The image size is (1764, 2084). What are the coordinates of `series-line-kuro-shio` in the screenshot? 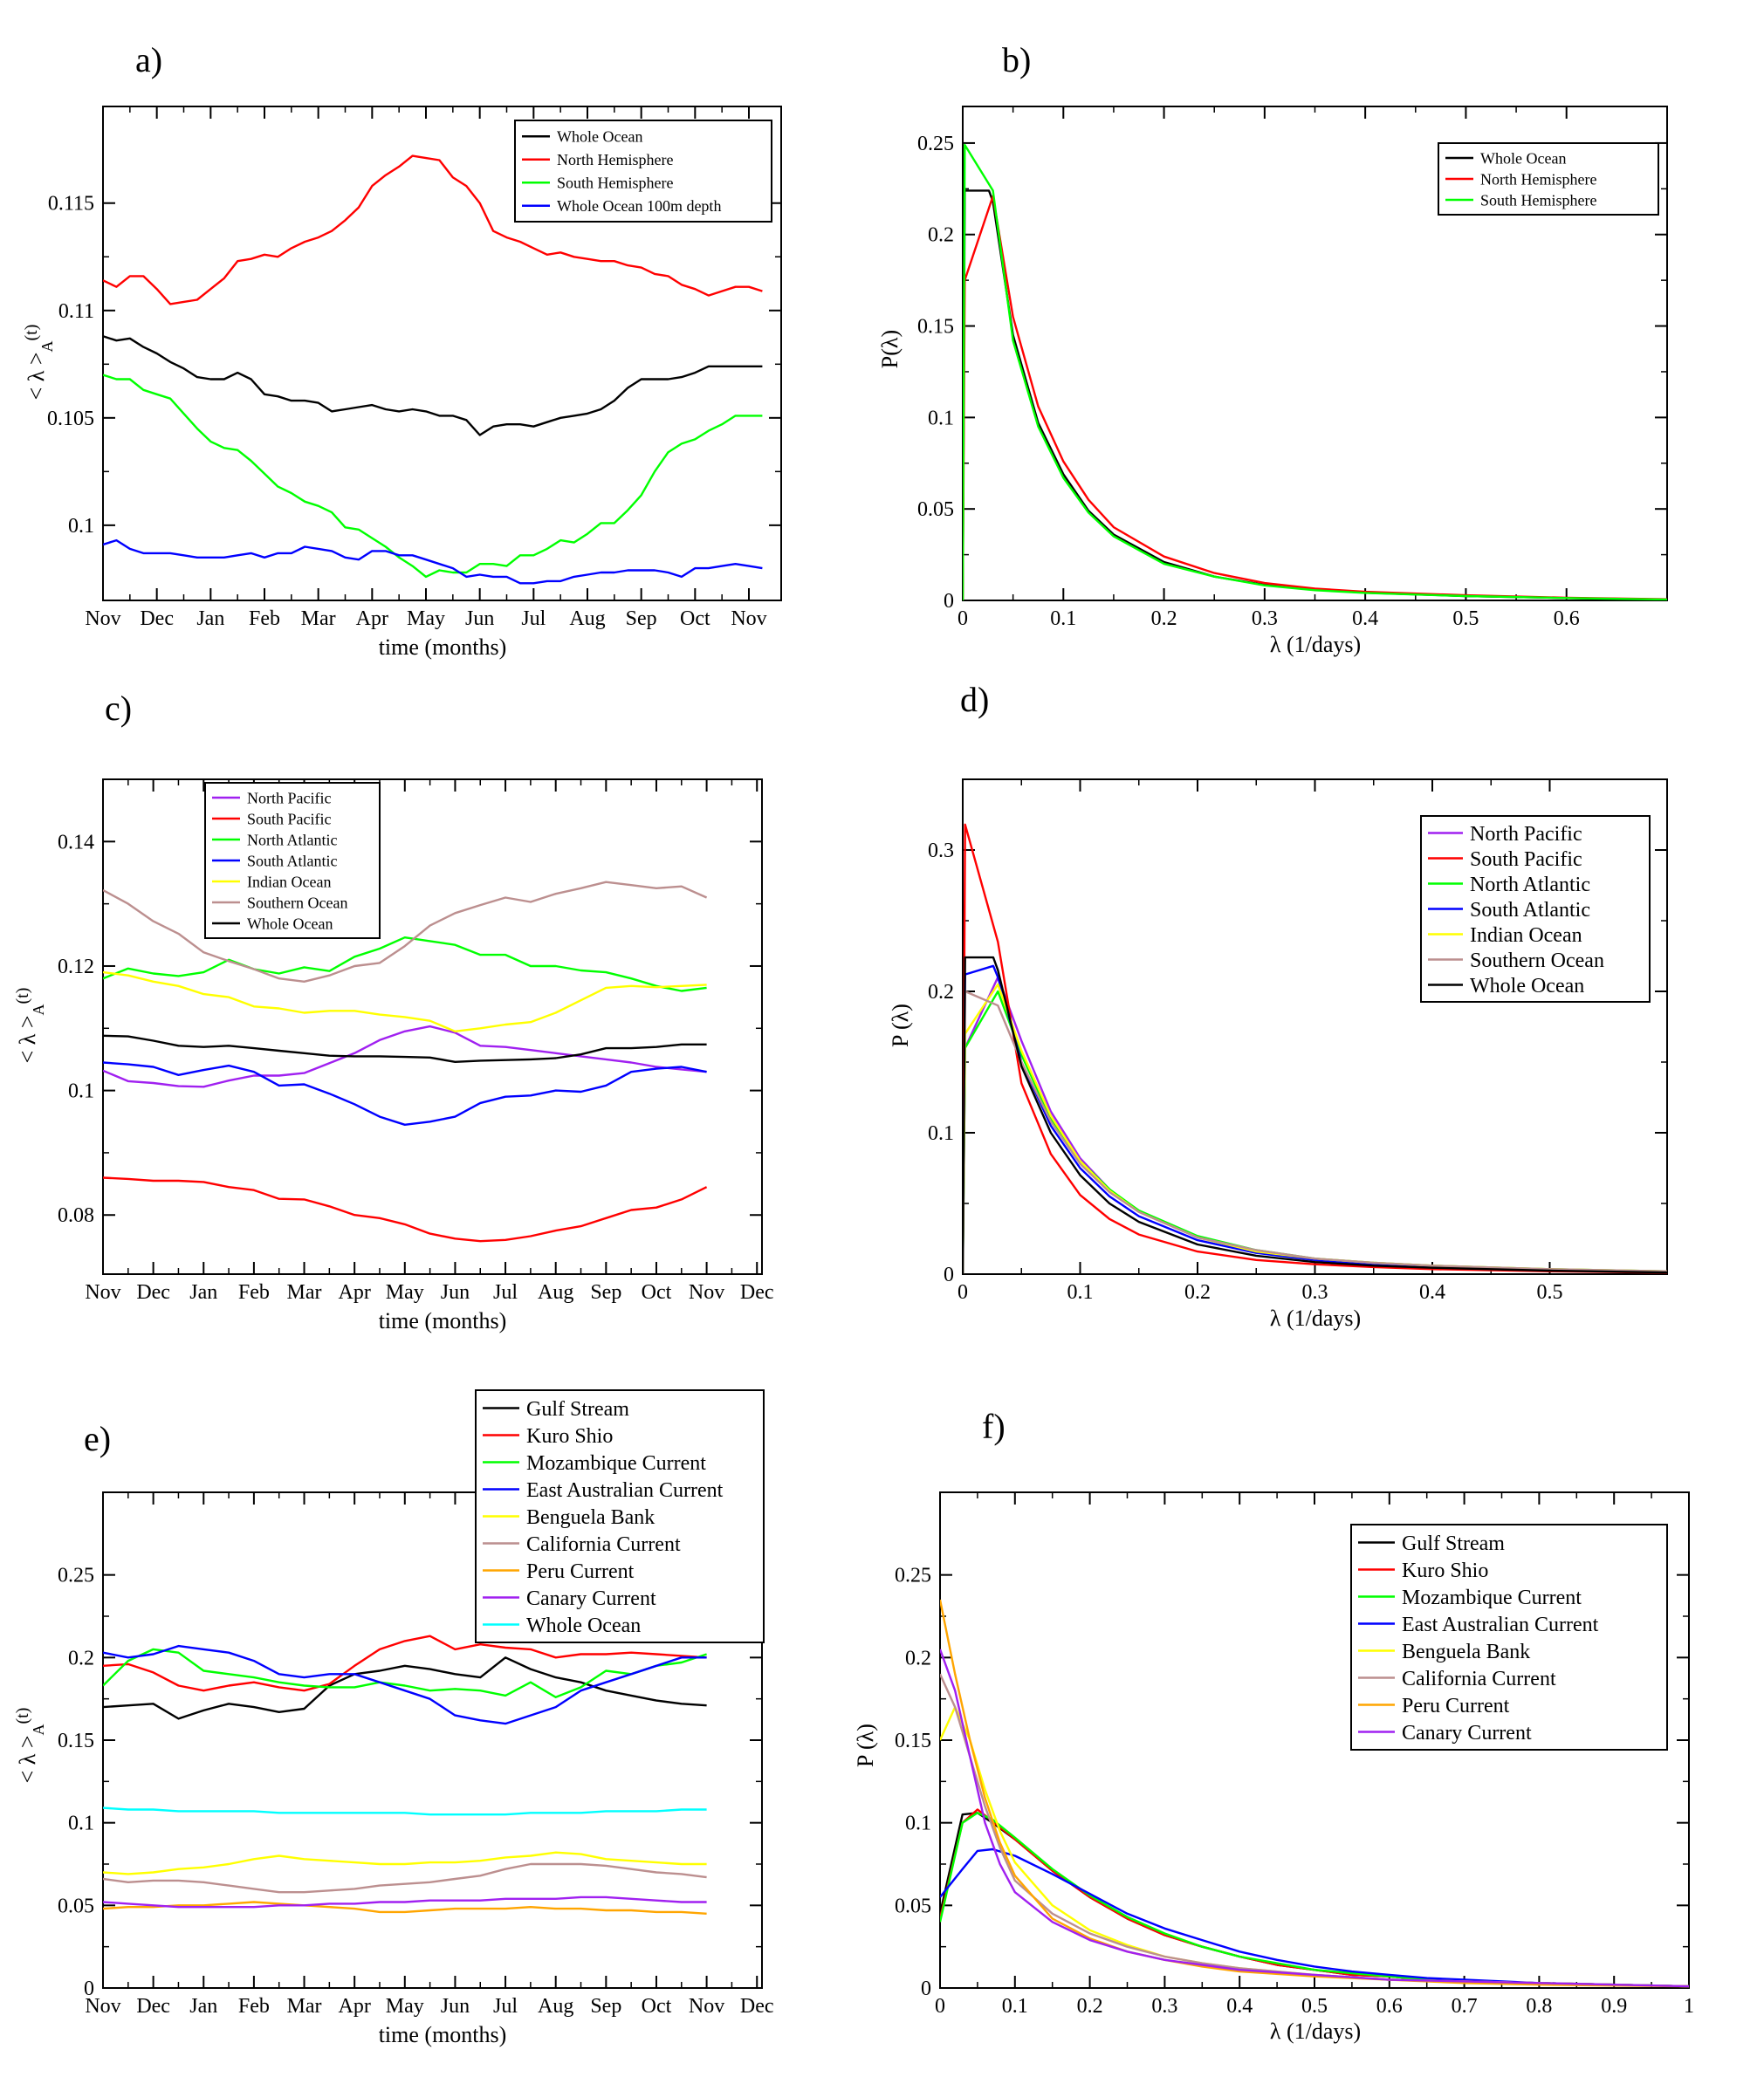 It's located at (405, 1663).